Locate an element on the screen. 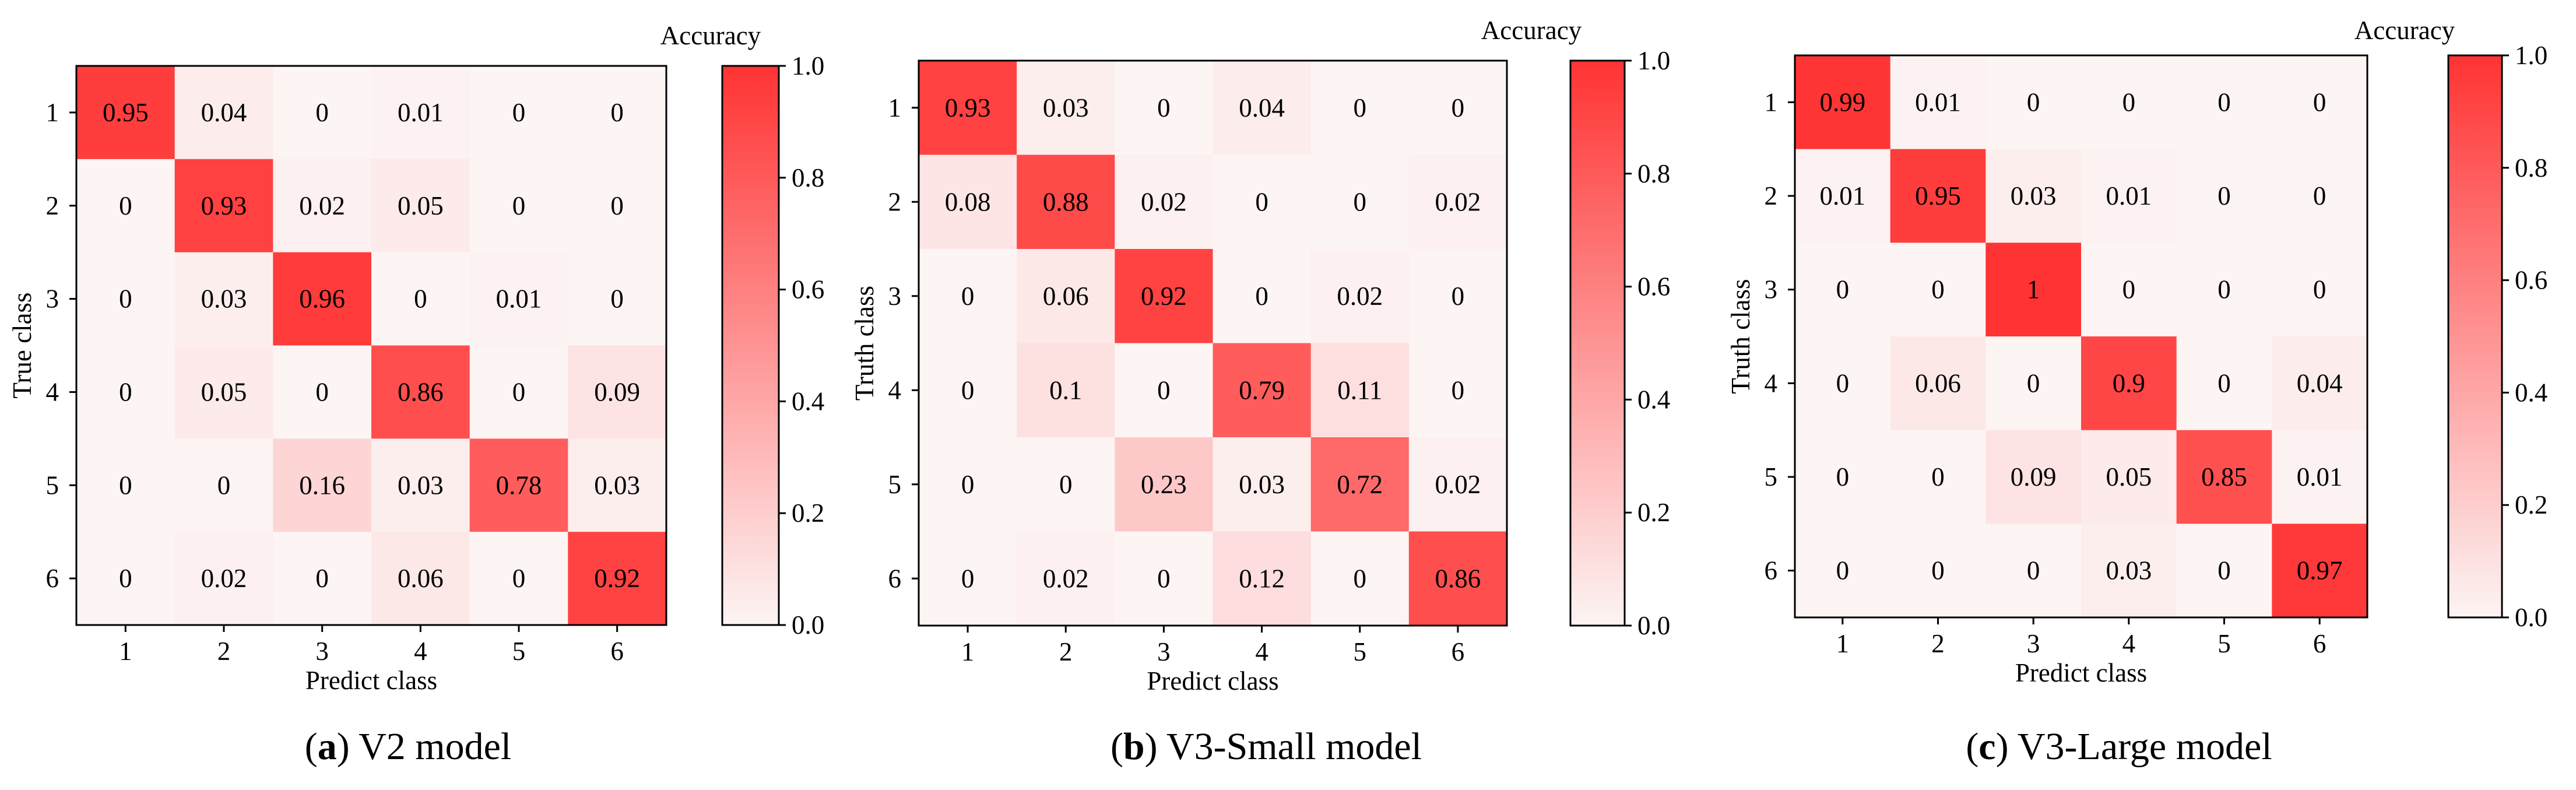 The height and width of the screenshot is (790, 2576). cell-value-5-6: 0.03 is located at coordinates (617, 485).